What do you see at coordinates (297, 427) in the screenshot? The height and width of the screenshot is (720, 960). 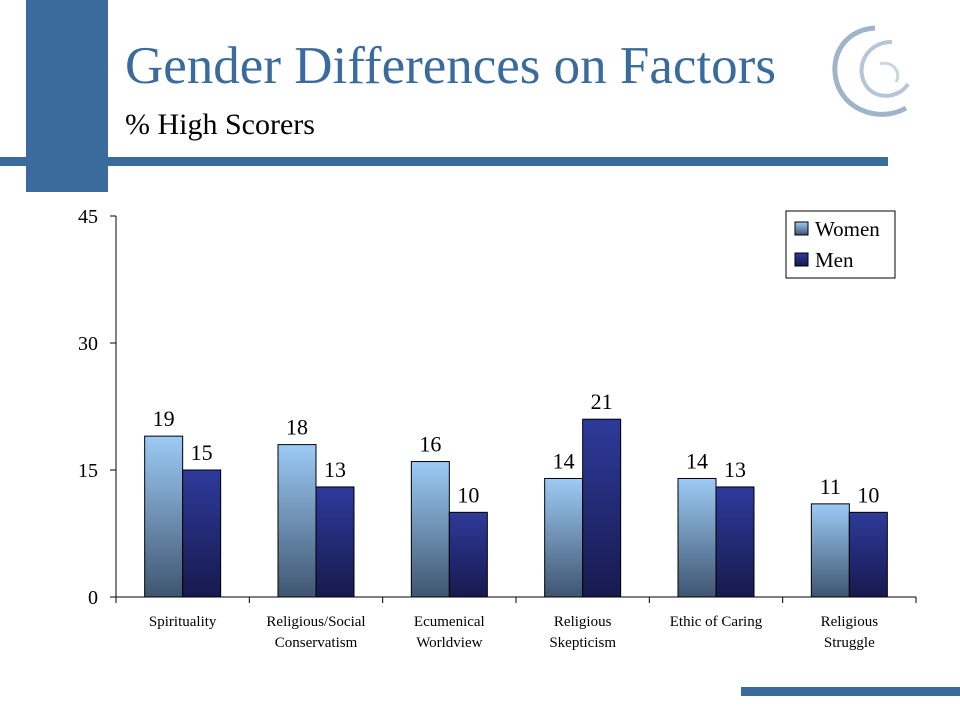 I see `women-data-label: 18` at bounding box center [297, 427].